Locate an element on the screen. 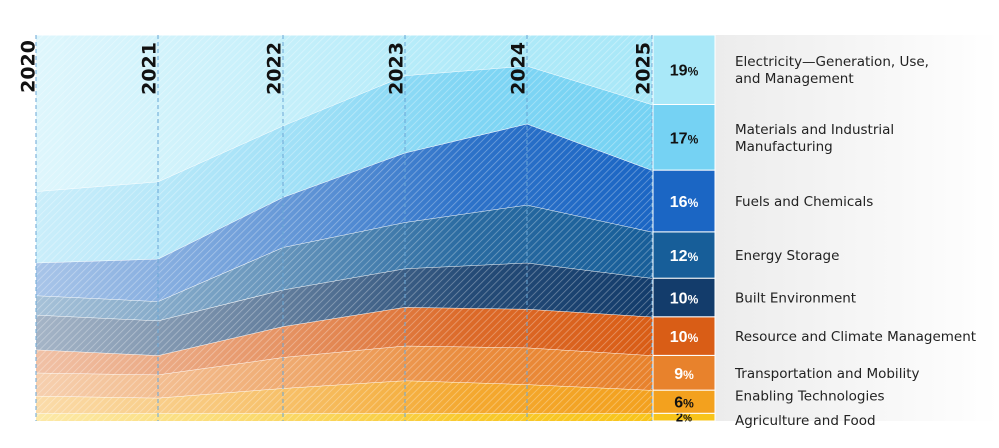 This screenshot has height=448, width=999. year-label-2023: 2023 is located at coordinates (397, 68).